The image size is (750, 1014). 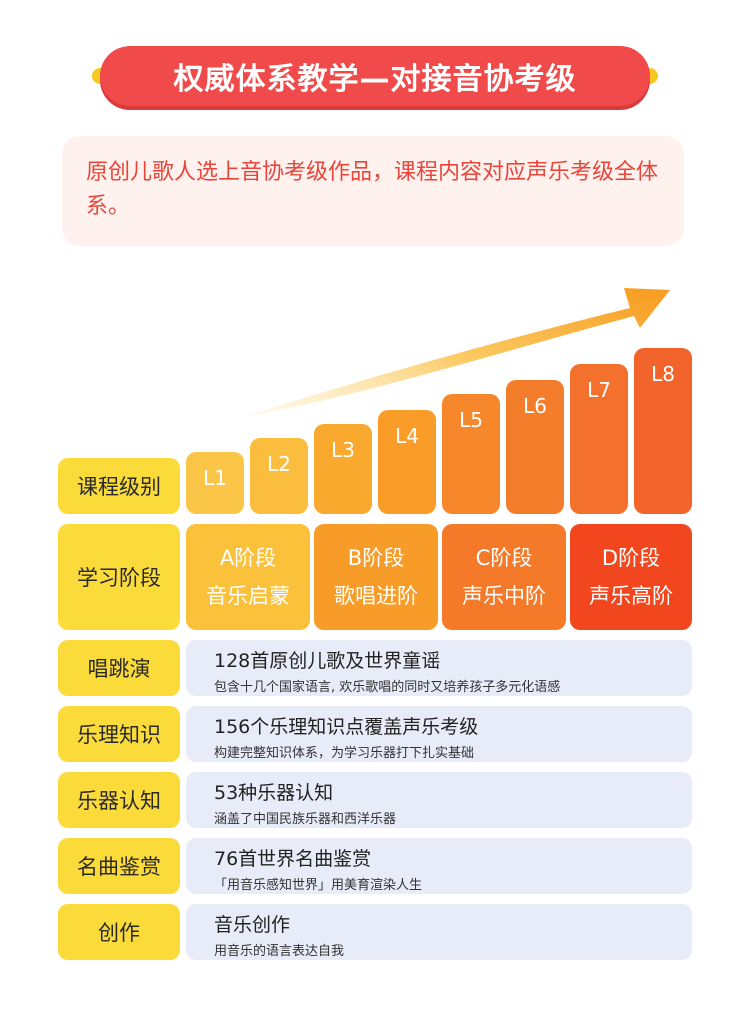 I want to click on stage-c-desc: 声乐中阶, so click(x=504, y=596).